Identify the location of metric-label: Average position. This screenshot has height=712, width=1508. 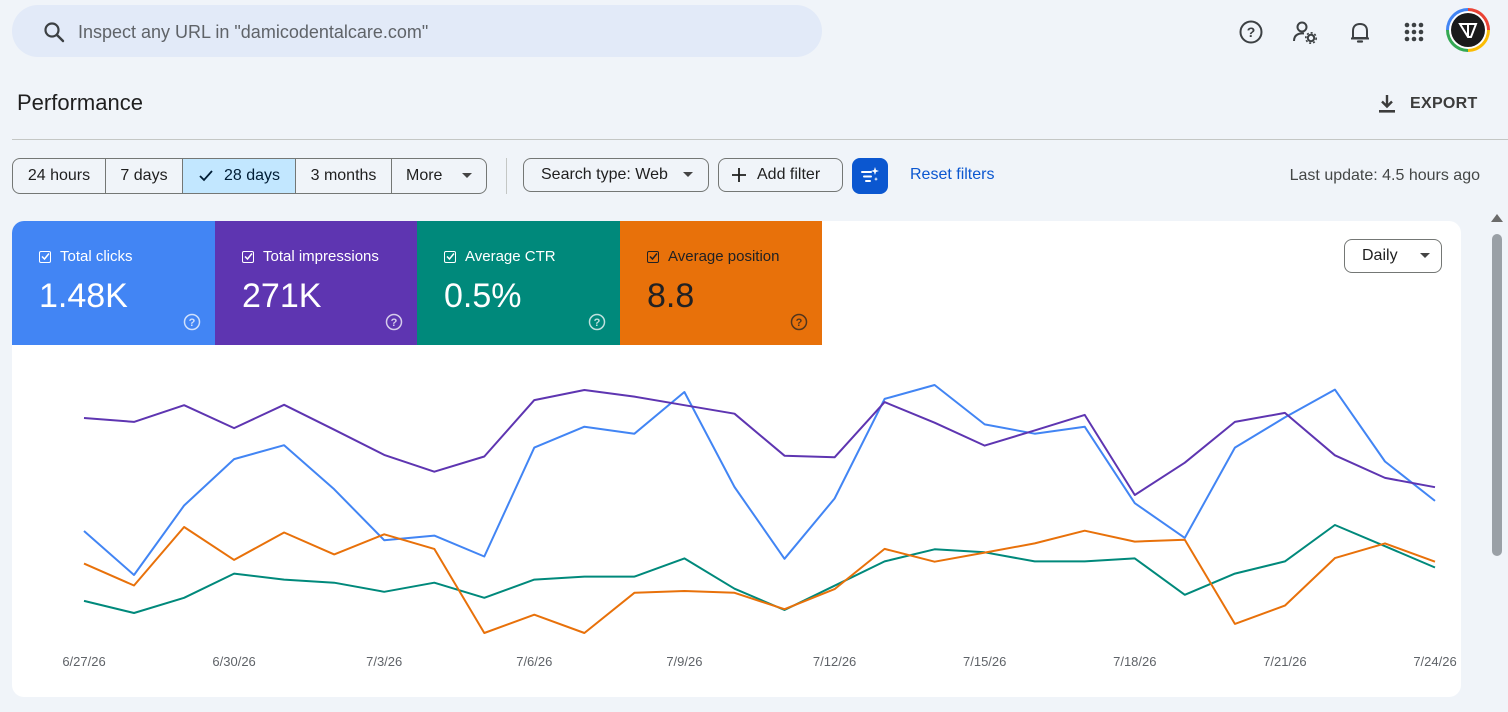
(724, 256).